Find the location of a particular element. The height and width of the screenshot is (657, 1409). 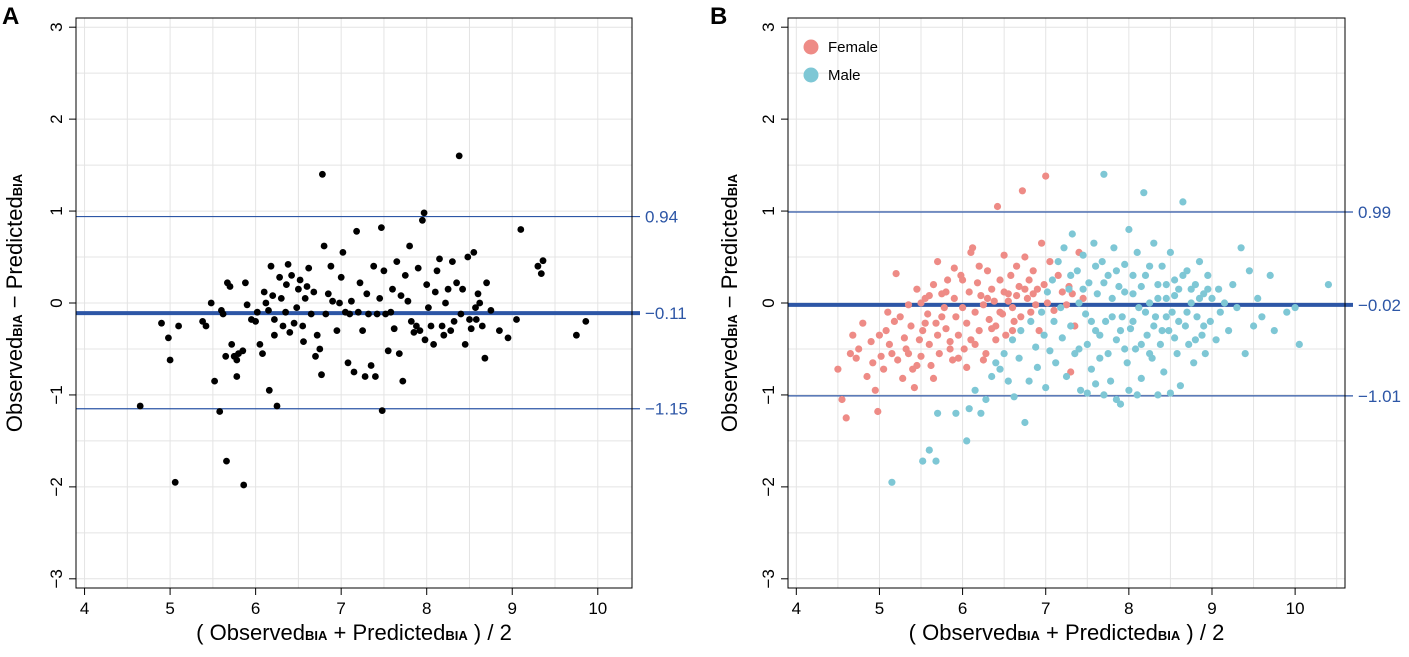

x-axis-label: ( ObservedBIA + PredictedBIA ) / 2 is located at coordinates (1067, 632).